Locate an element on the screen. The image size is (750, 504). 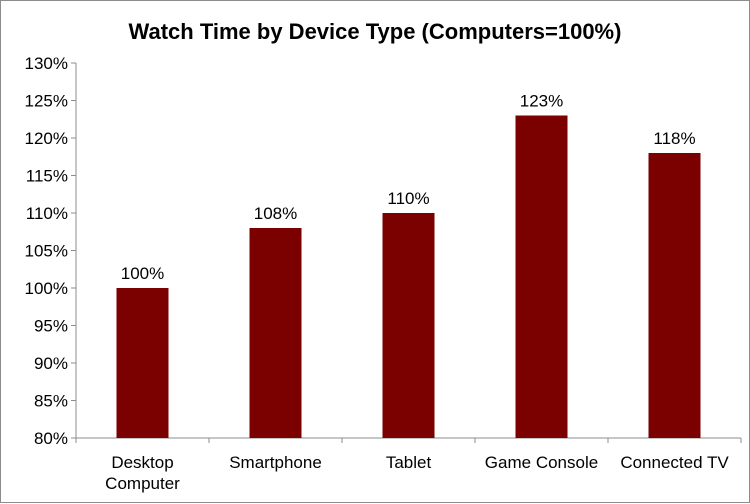
y-axis: 80% 85% 90% 95% 100% 105% 110% 115% 120% 125% 130% is located at coordinates (51, 251).